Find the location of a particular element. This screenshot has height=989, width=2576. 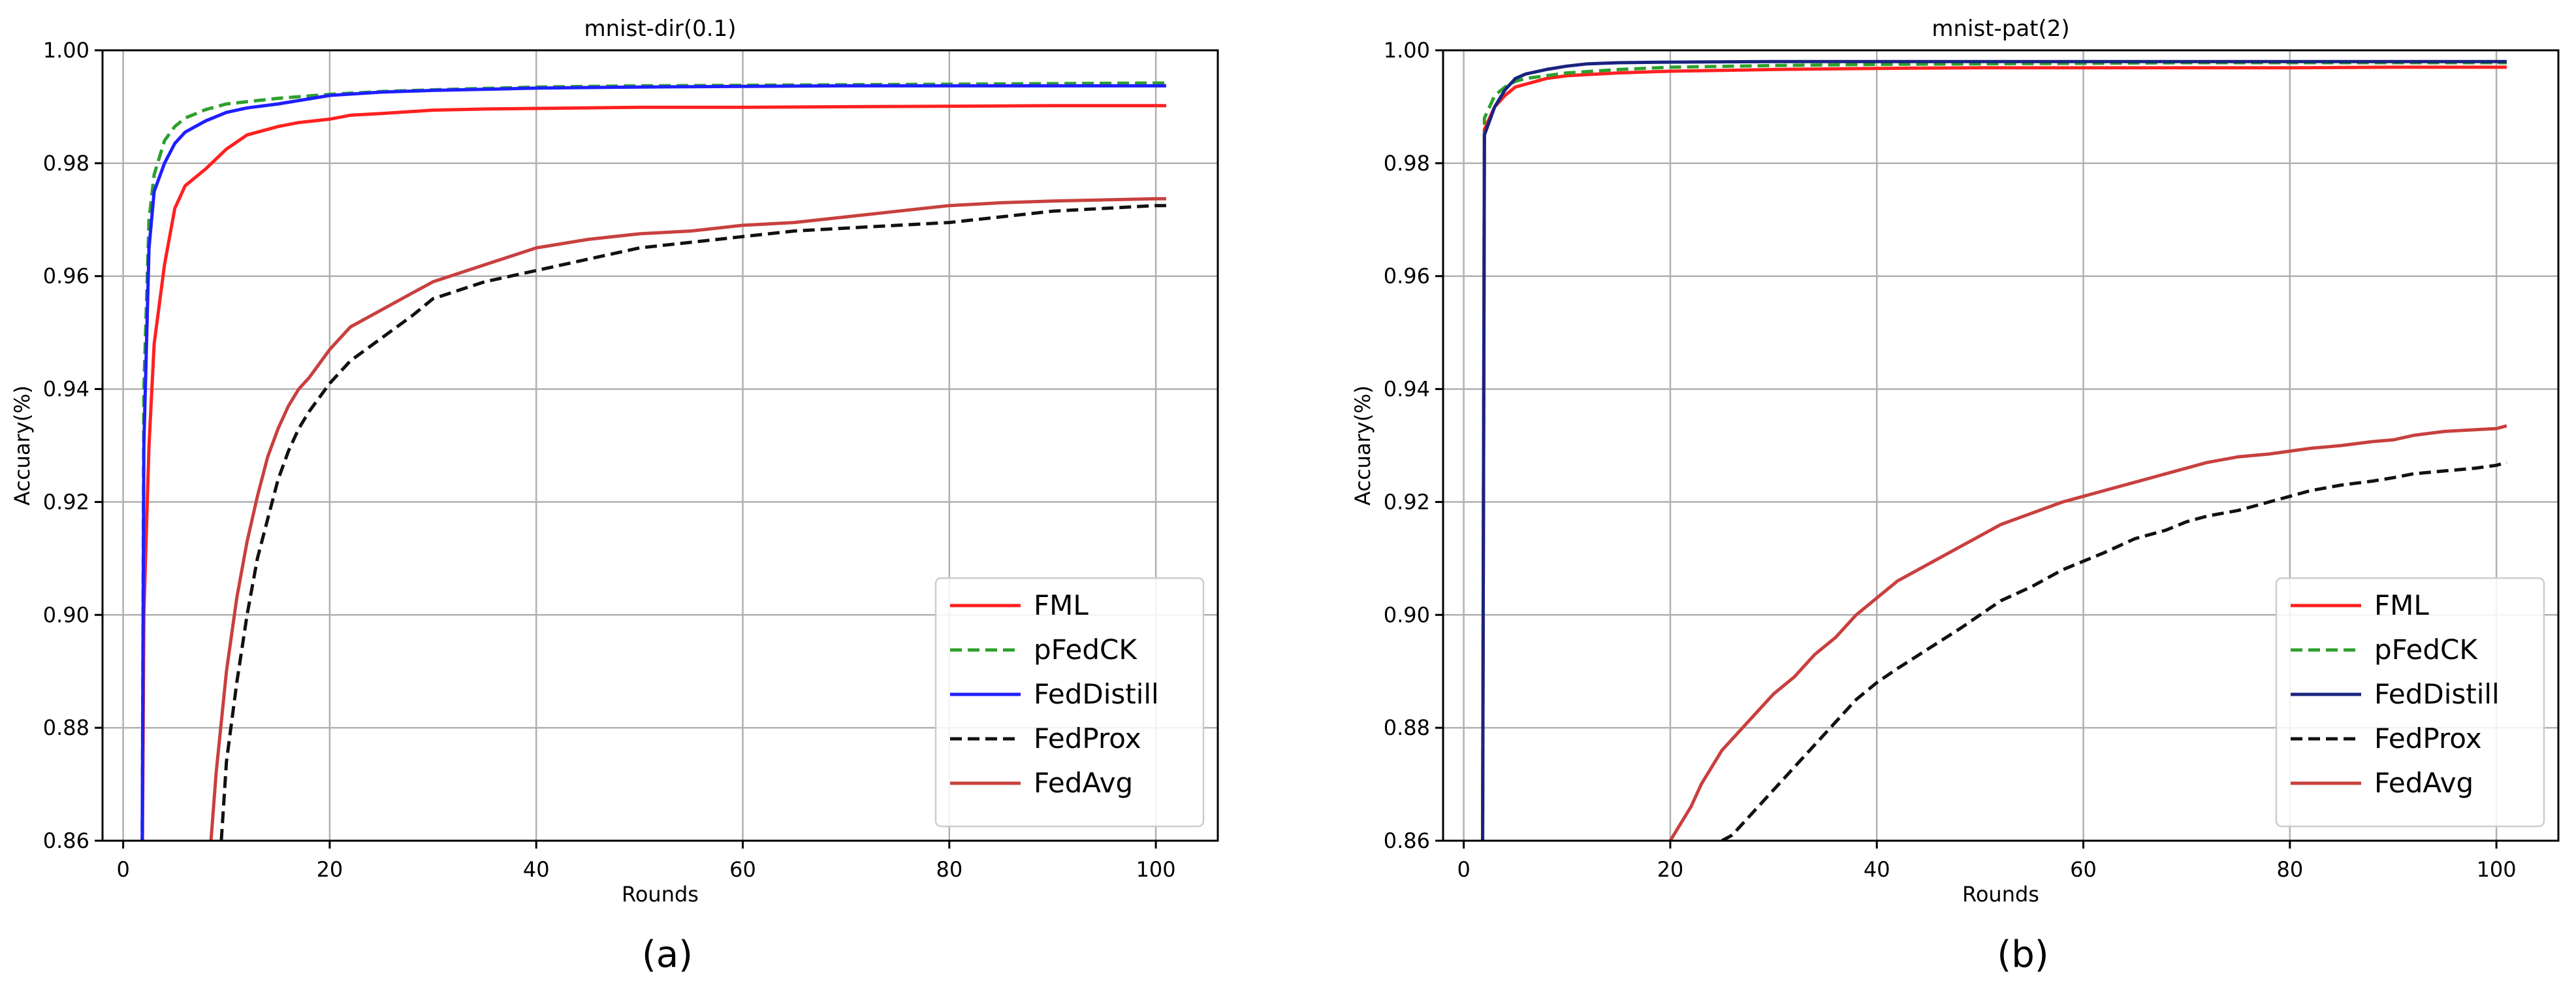

series-line-fedavg is located at coordinates (2088, 632).